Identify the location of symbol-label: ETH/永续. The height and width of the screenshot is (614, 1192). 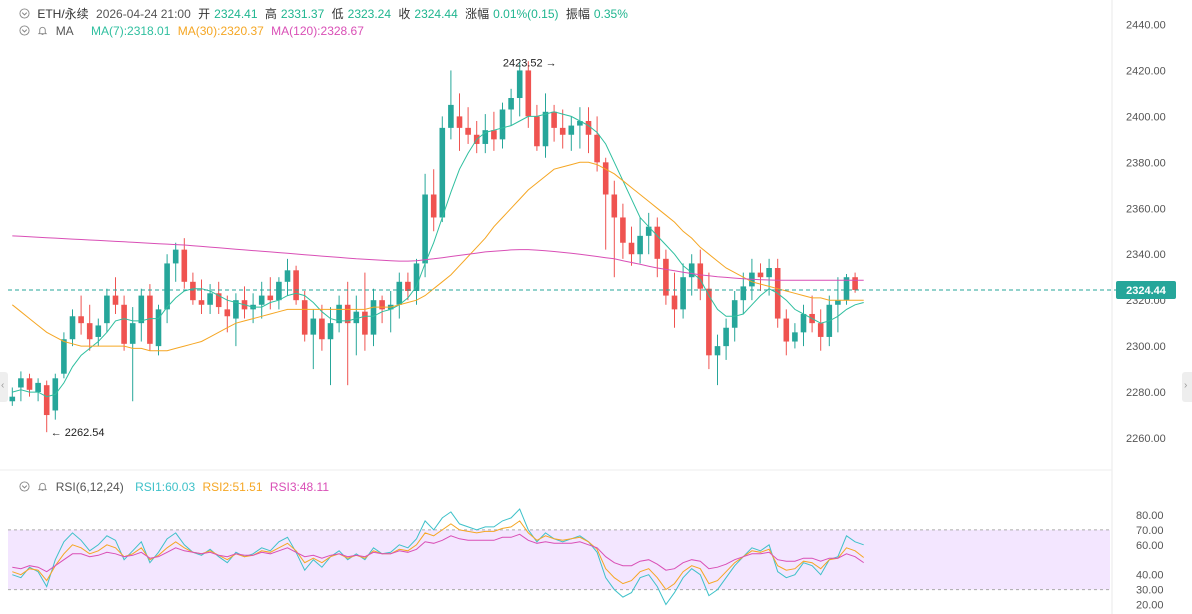
(63, 14).